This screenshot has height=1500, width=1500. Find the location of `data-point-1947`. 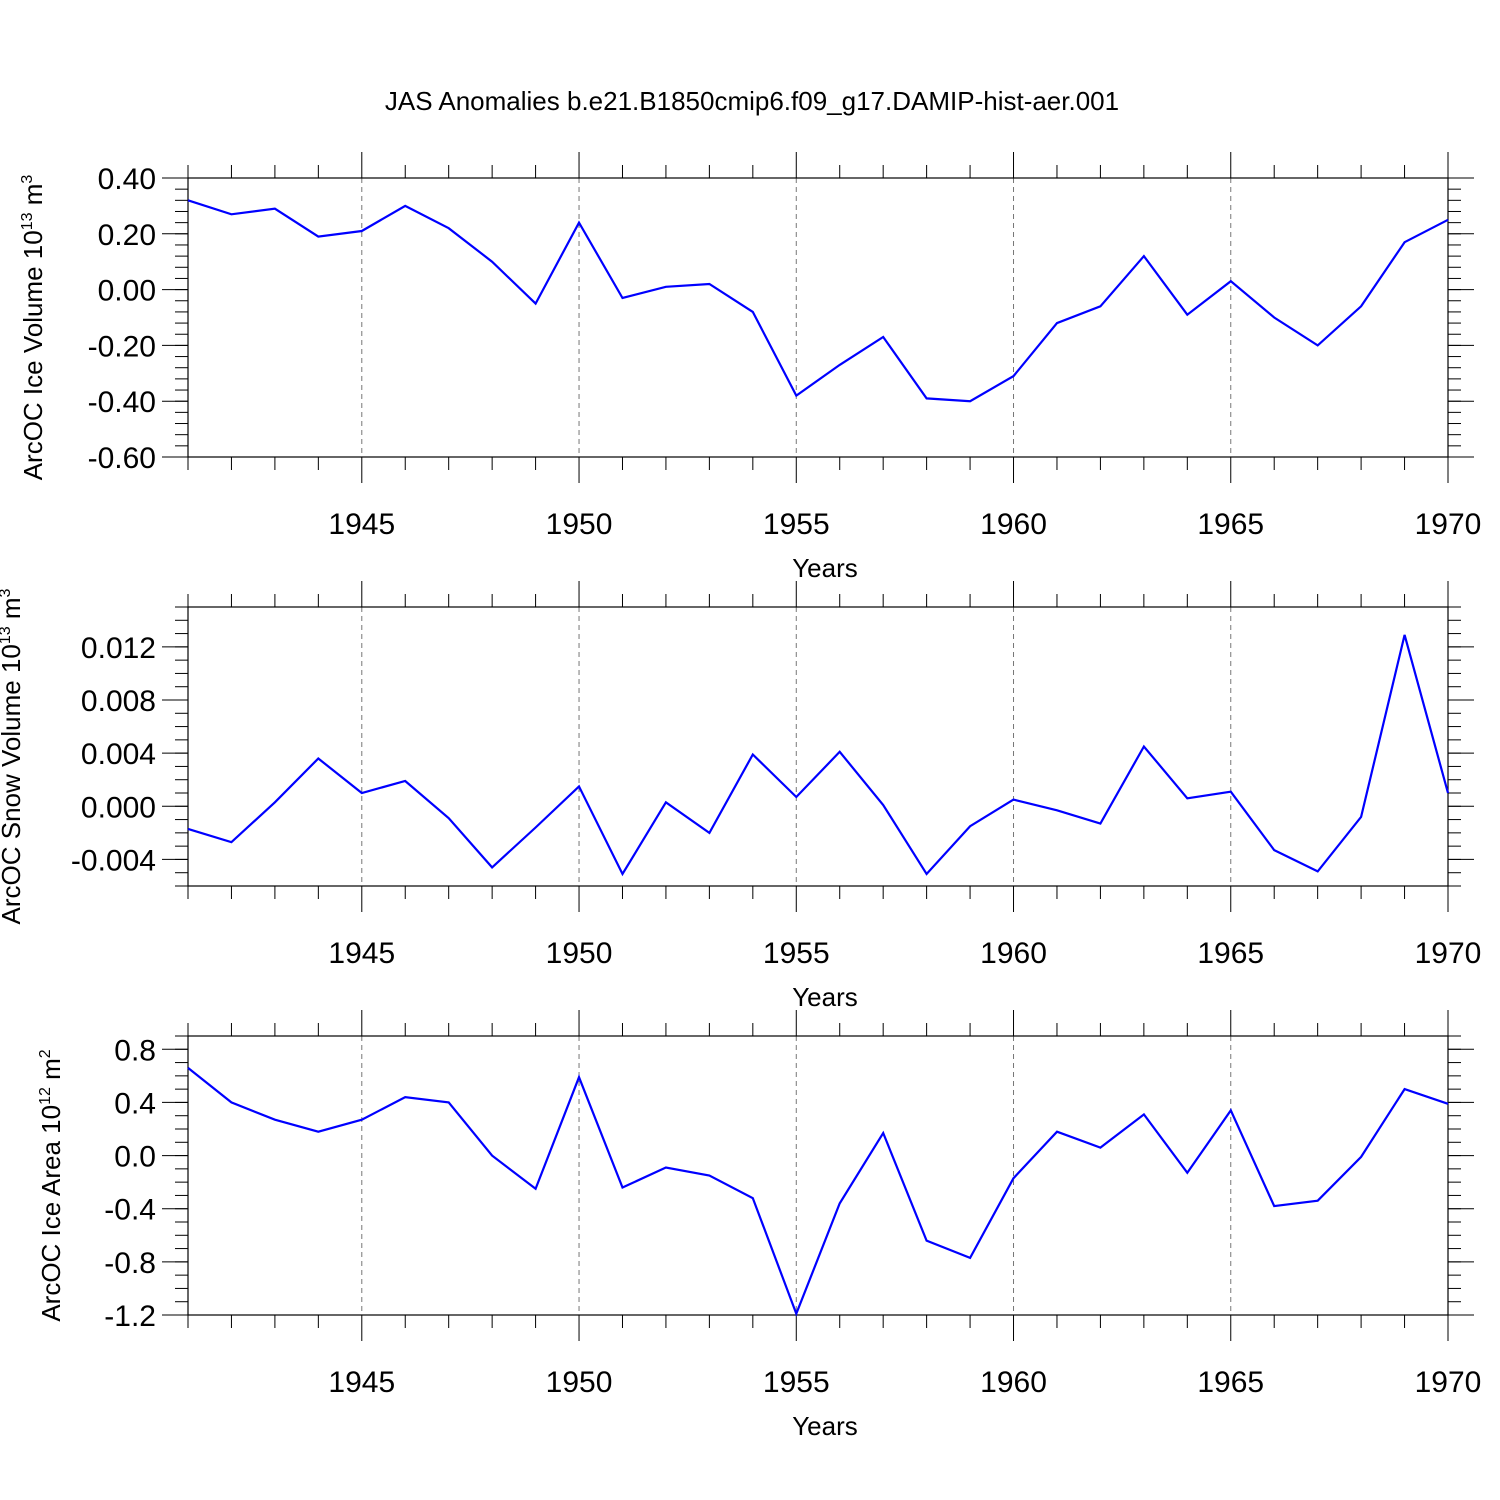

data-point-1947 is located at coordinates (449, 228).